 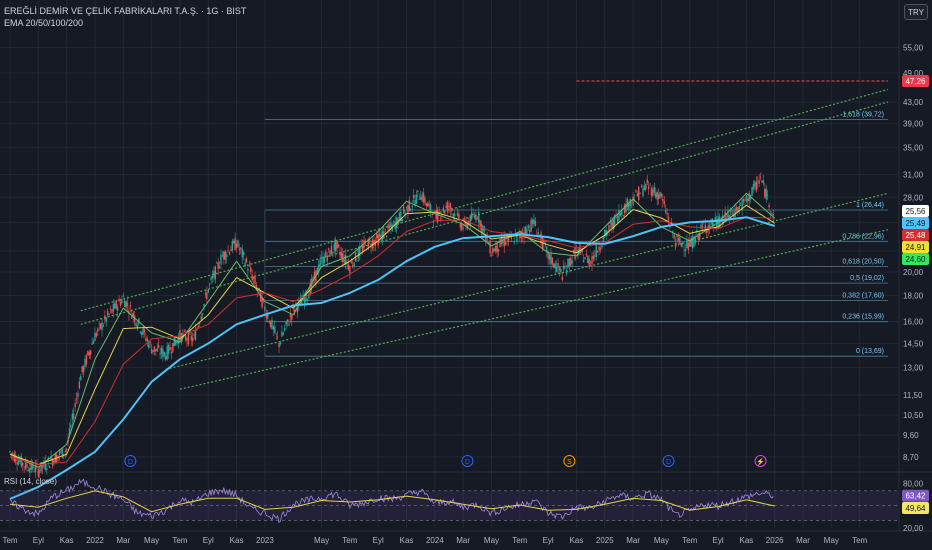 What do you see at coordinates (831, 540) in the screenshot?
I see `time-tick-label: May` at bounding box center [831, 540].